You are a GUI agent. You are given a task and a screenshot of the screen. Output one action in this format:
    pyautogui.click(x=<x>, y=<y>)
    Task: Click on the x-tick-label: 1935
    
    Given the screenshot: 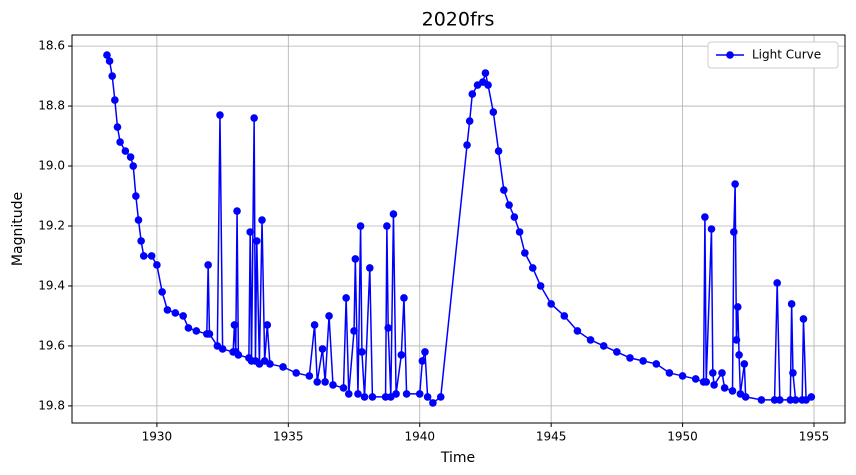 What is the action you would take?
    pyautogui.click(x=288, y=437)
    